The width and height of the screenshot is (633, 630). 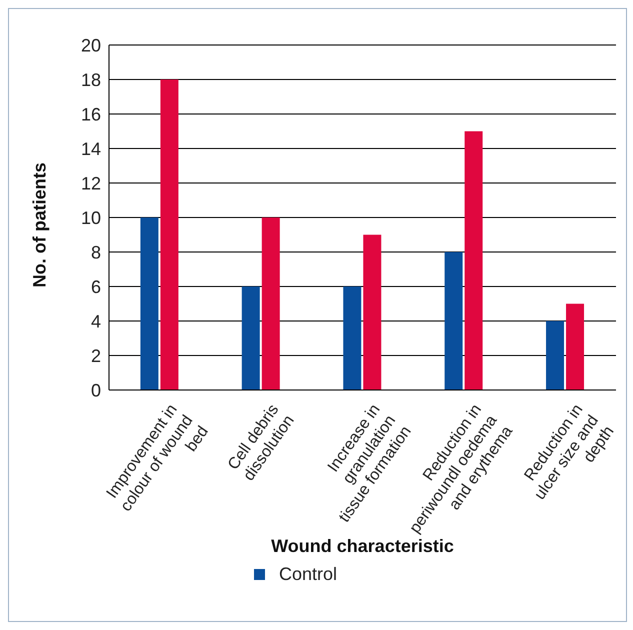 What do you see at coordinates (90, 80) in the screenshot?
I see `y-tick-label: 18` at bounding box center [90, 80].